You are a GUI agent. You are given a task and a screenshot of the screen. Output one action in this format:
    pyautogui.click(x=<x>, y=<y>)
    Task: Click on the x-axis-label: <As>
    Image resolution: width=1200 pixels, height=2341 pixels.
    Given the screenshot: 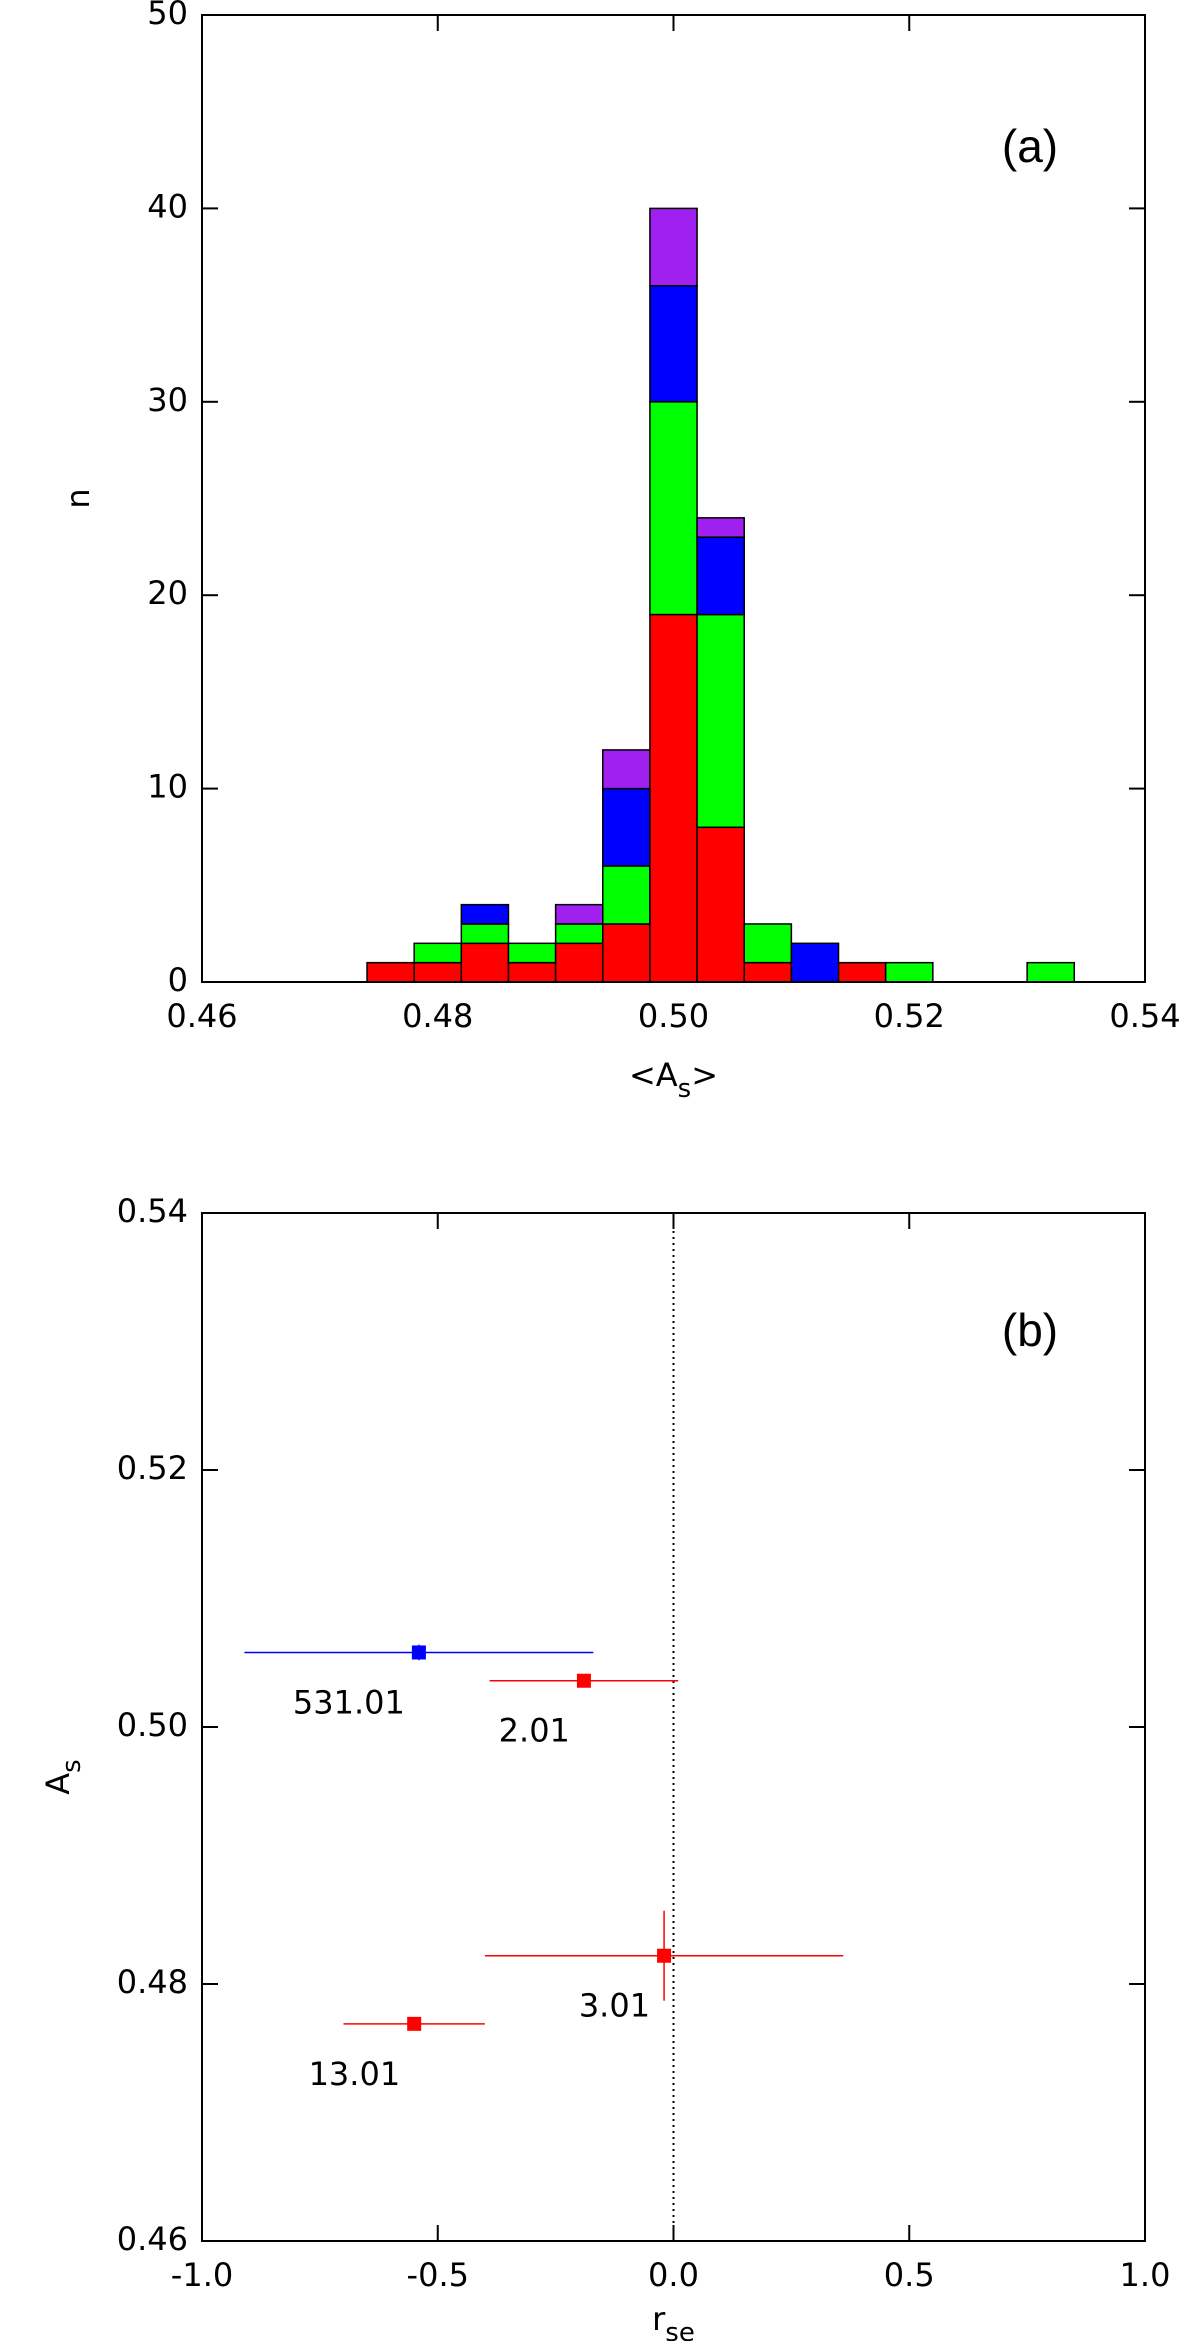 What is the action you would take?
    pyautogui.click(x=673, y=1080)
    